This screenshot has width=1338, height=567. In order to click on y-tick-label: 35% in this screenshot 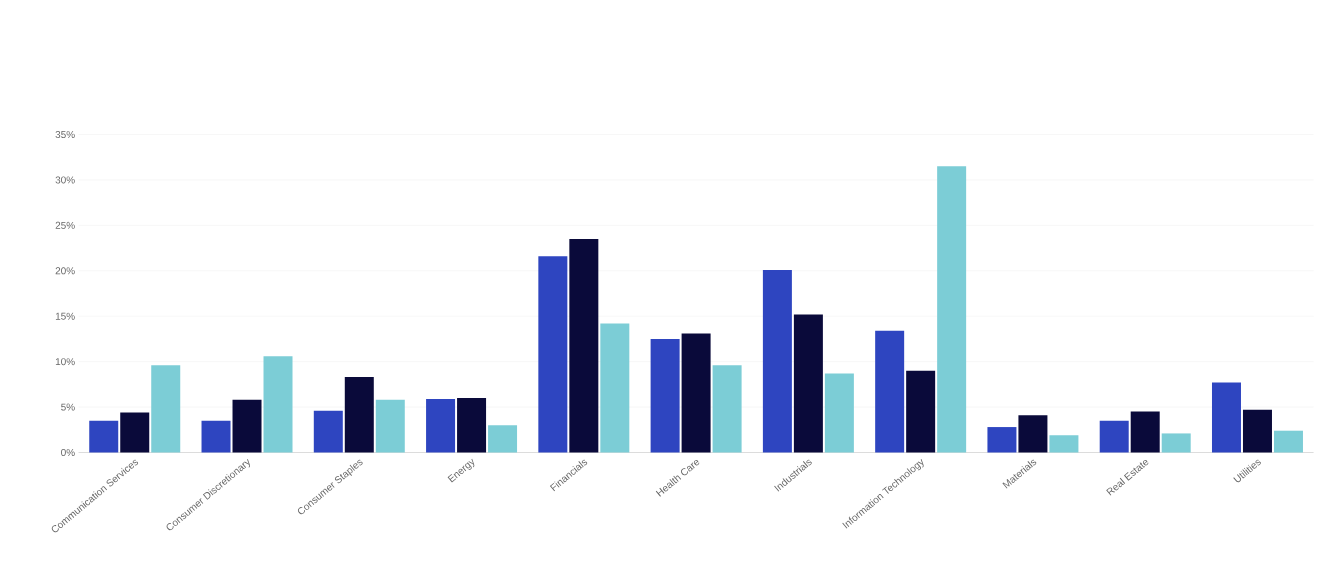, I will do `click(65, 134)`.